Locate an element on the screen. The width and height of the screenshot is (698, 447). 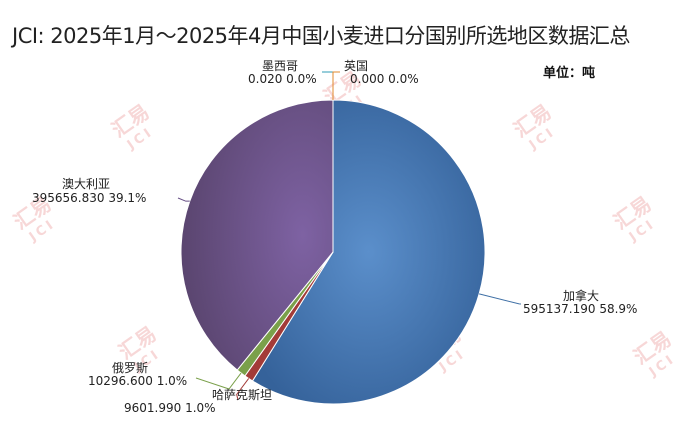
slice-value-label: 595137.190 58.9% is located at coordinates (580, 309).